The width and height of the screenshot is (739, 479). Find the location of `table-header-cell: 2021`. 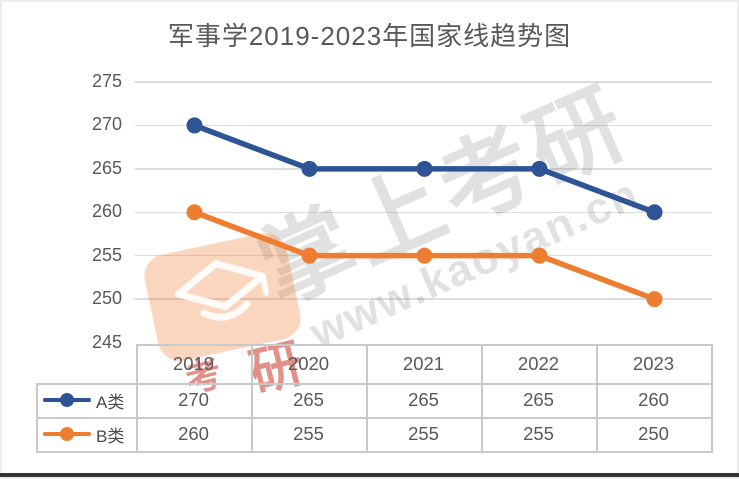

table-header-cell: 2021 is located at coordinates (423, 363).